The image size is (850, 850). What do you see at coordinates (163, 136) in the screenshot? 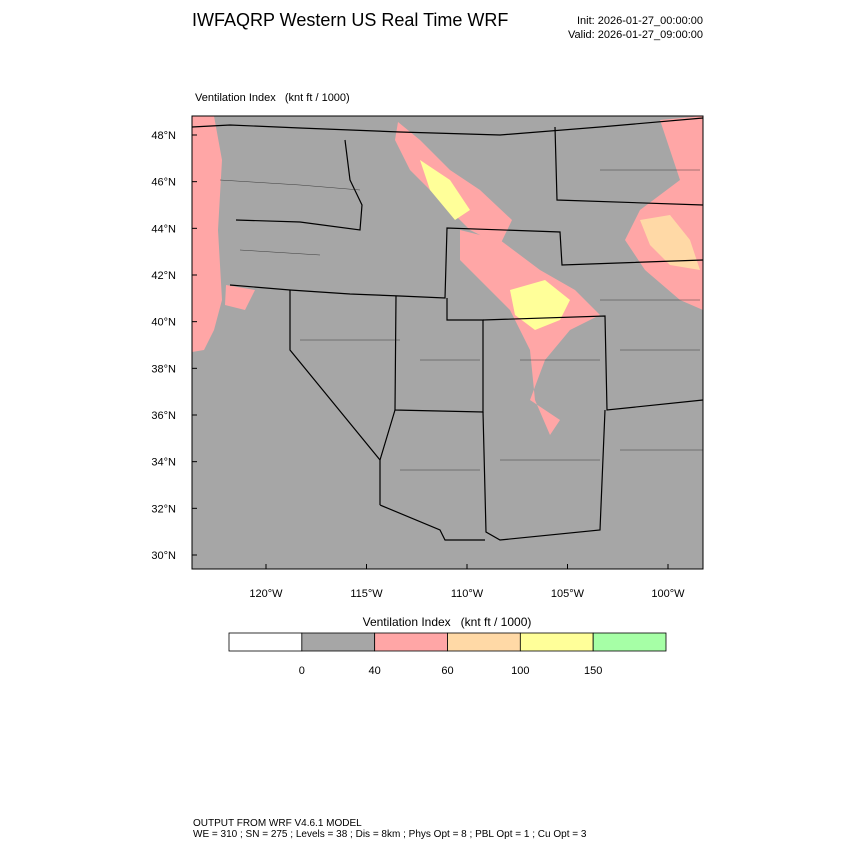
I see `lat-label: 48°N` at bounding box center [163, 136].